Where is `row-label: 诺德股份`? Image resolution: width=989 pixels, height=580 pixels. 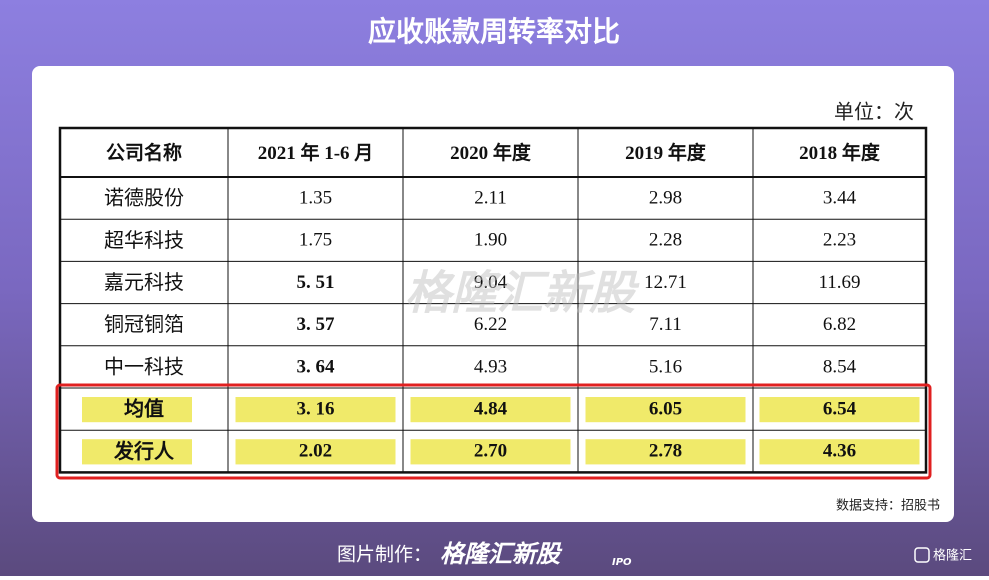
row-label: 诺德股份 is located at coordinates (144, 198).